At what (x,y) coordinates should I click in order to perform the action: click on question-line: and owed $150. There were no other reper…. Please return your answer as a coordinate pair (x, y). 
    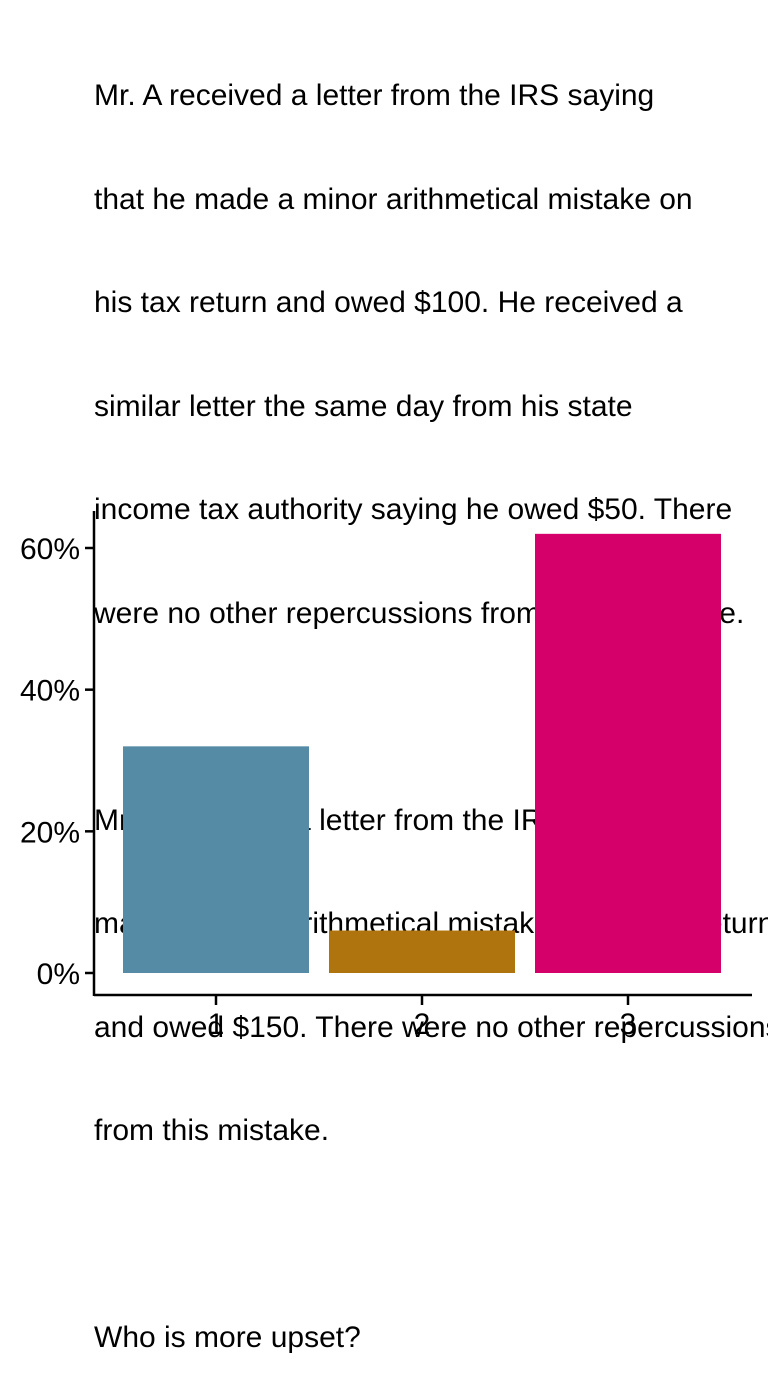
    Looking at the image, I should click on (431, 1027).